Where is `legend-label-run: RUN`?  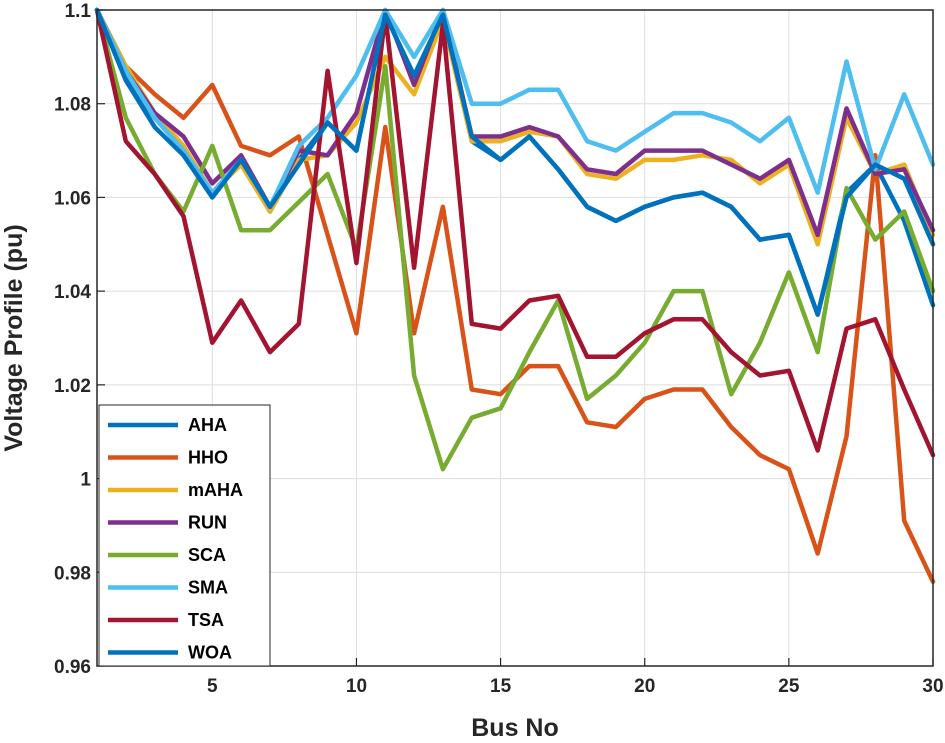
legend-label-run: RUN is located at coordinates (207, 523).